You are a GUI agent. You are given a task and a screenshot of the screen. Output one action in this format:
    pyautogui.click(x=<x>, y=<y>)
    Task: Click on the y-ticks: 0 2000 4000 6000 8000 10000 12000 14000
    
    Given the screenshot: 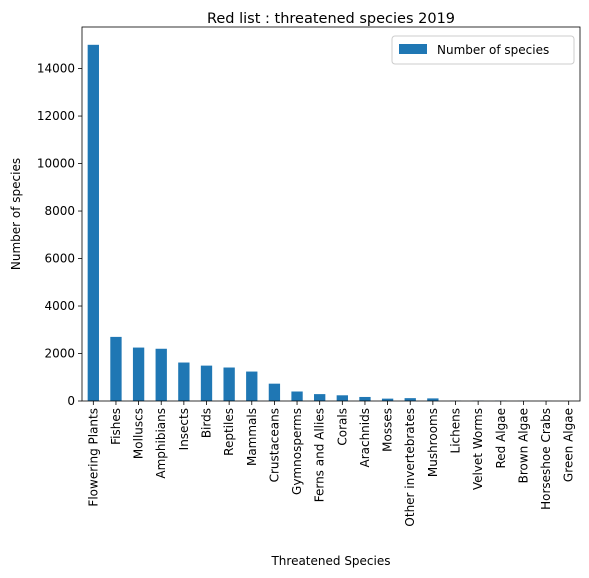 What is the action you would take?
    pyautogui.click(x=59, y=235)
    